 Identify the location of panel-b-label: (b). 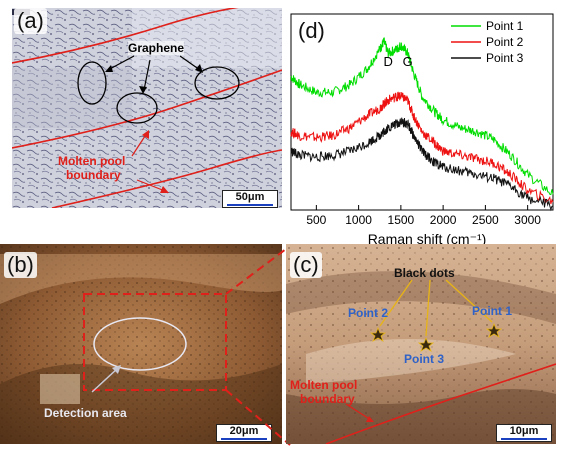
(20, 265).